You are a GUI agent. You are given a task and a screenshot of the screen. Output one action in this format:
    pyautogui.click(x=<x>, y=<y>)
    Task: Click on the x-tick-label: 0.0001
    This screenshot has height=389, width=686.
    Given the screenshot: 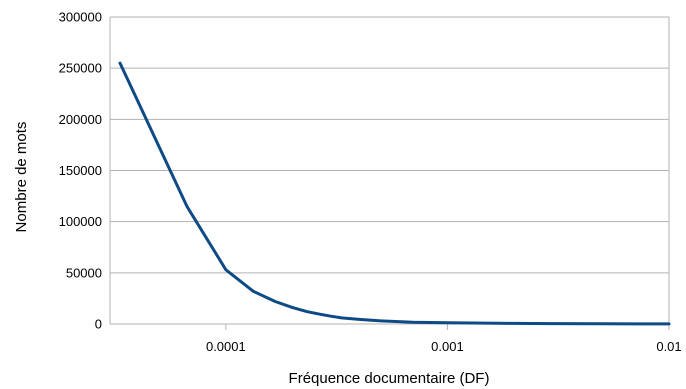 What is the action you would take?
    pyautogui.click(x=226, y=346)
    